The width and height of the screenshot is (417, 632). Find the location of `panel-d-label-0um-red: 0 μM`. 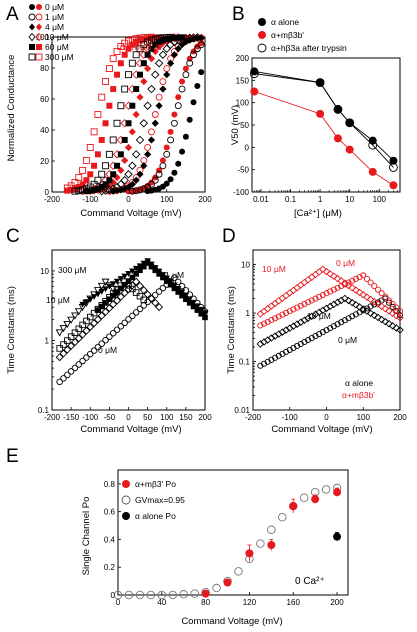

panel-d-label-0um-red: 0 μM is located at coordinates (345, 263).